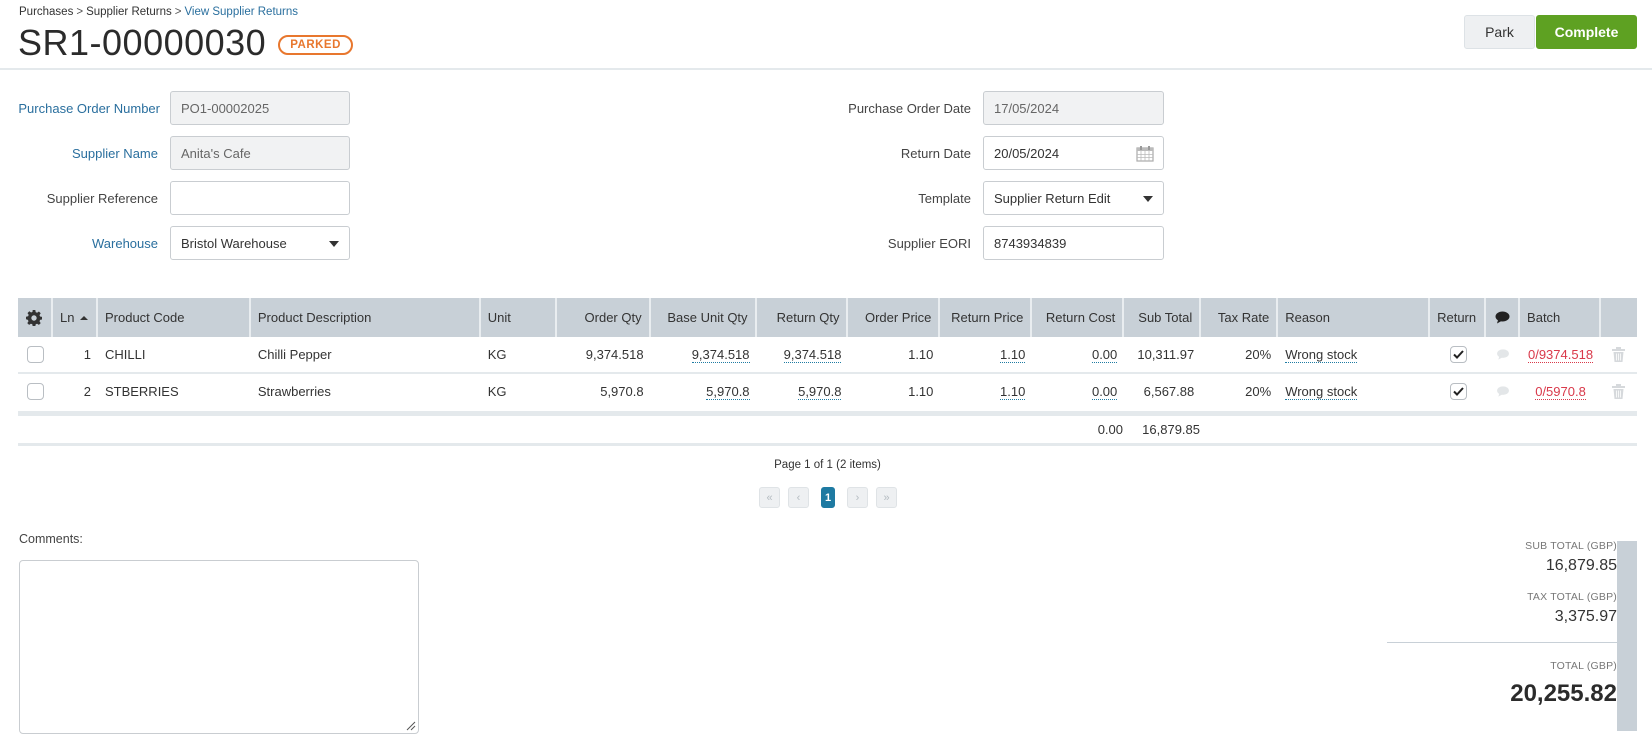 This screenshot has height=745, width=1652. What do you see at coordinates (366, 317) in the screenshot?
I see `column-product-description: Product Description` at bounding box center [366, 317].